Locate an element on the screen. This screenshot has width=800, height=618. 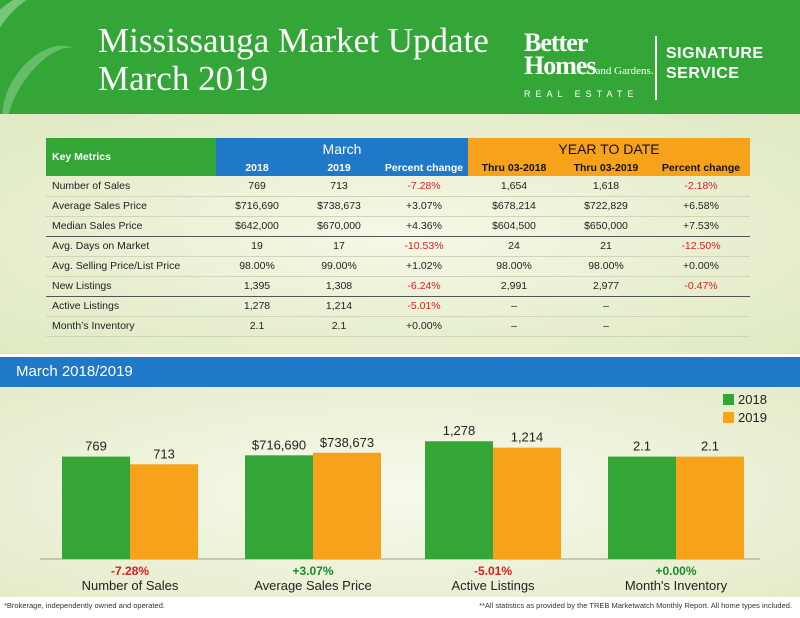
legend-label: 2019 is located at coordinates (752, 417).